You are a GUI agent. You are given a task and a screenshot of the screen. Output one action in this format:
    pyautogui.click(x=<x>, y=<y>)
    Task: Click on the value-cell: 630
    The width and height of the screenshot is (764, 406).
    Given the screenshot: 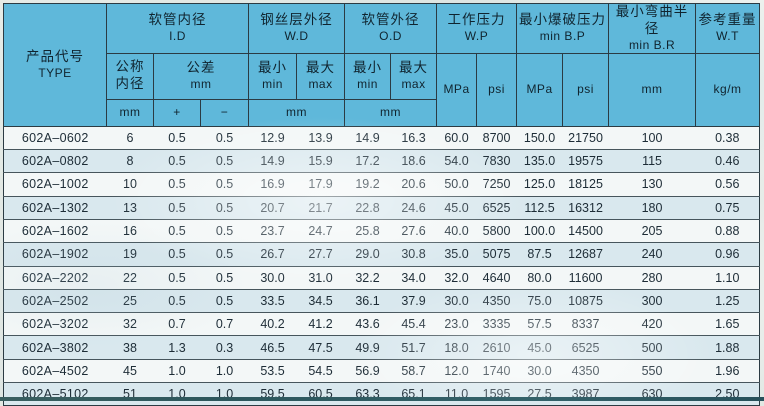 What is the action you would take?
    pyautogui.click(x=652, y=394)
    